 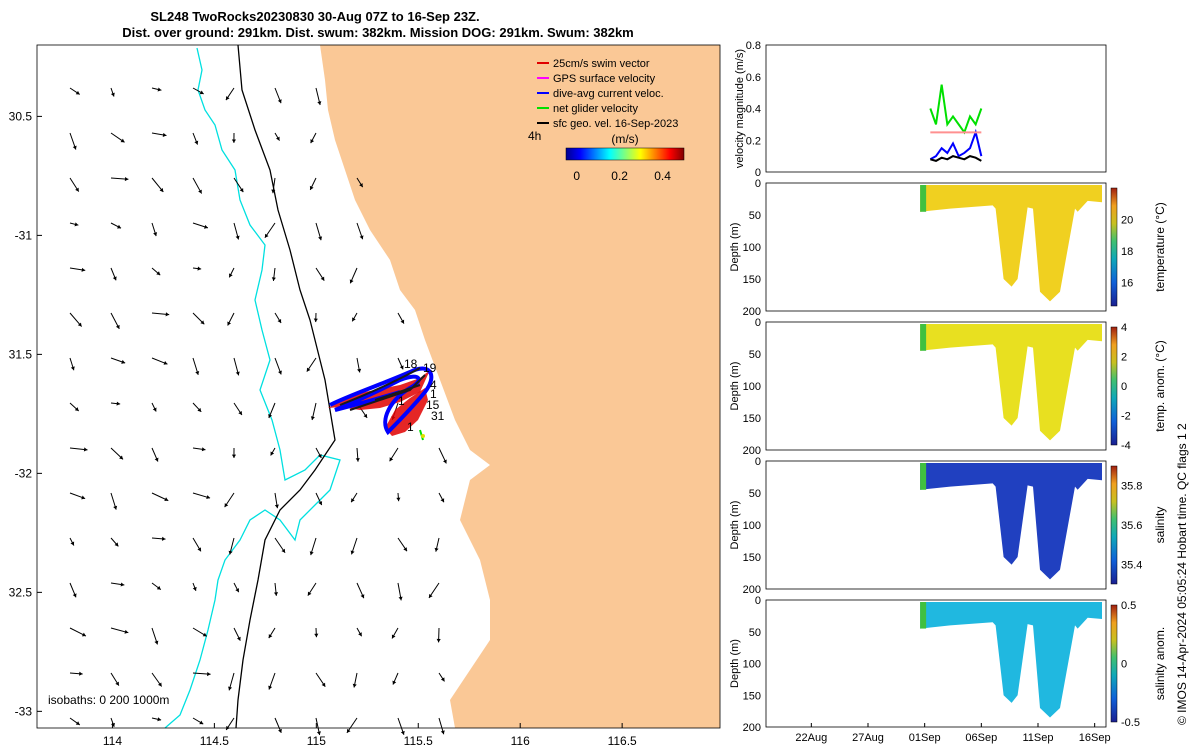 I want to click on track-label: 4, so click(x=433, y=385).